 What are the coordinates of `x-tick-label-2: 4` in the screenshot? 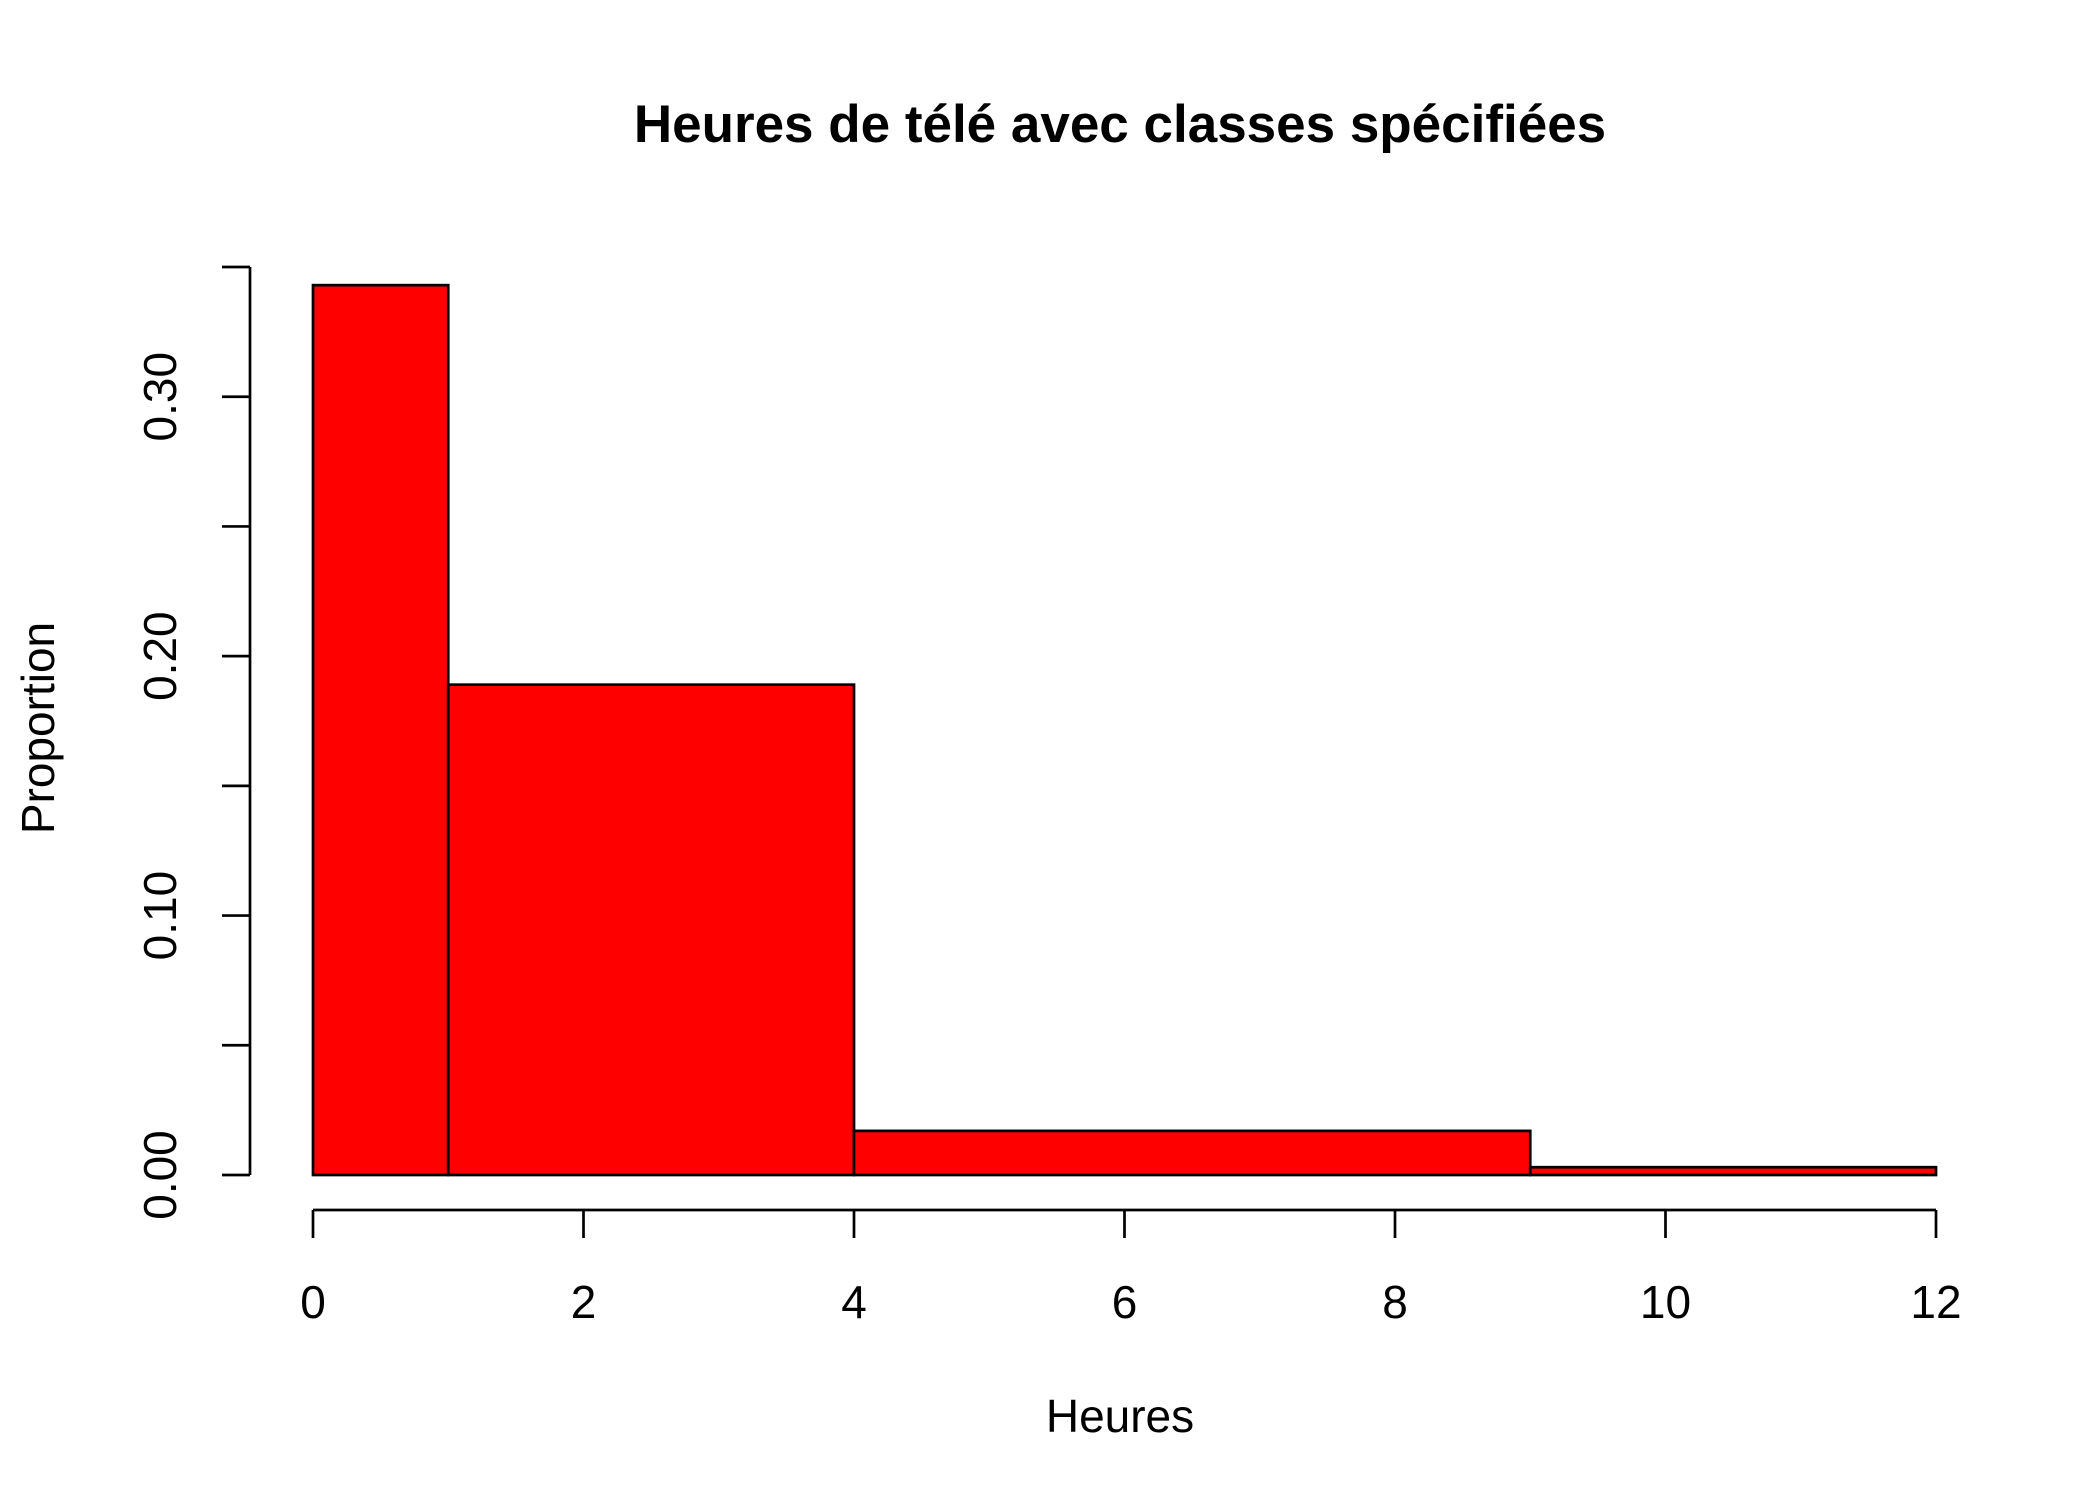 It's located at (854, 1302).